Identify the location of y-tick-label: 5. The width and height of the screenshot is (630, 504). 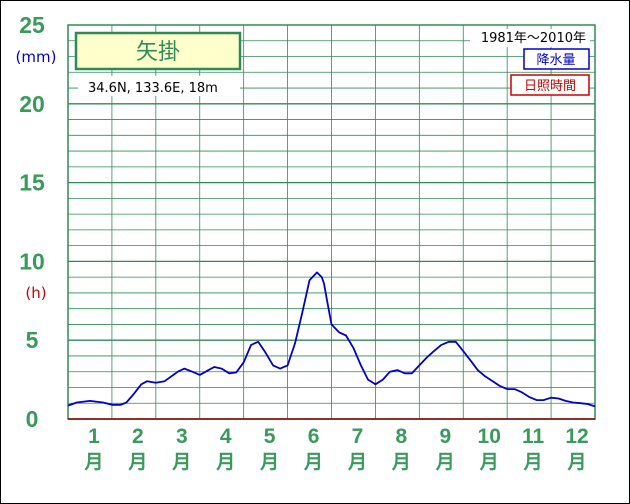
(32, 340).